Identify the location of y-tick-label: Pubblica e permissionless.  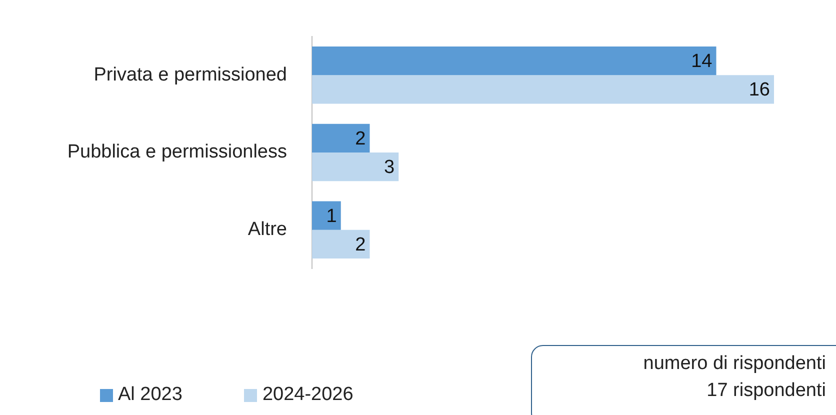
(177, 152).